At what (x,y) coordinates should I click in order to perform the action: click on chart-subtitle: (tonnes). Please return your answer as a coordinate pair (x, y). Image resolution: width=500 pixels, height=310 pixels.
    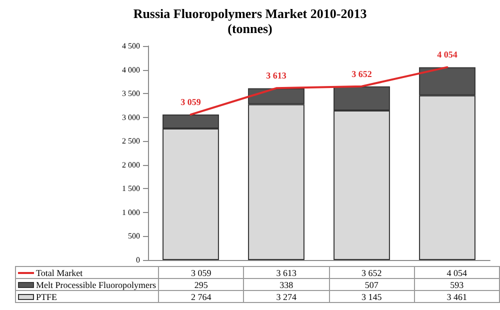
    Looking at the image, I should click on (250, 28).